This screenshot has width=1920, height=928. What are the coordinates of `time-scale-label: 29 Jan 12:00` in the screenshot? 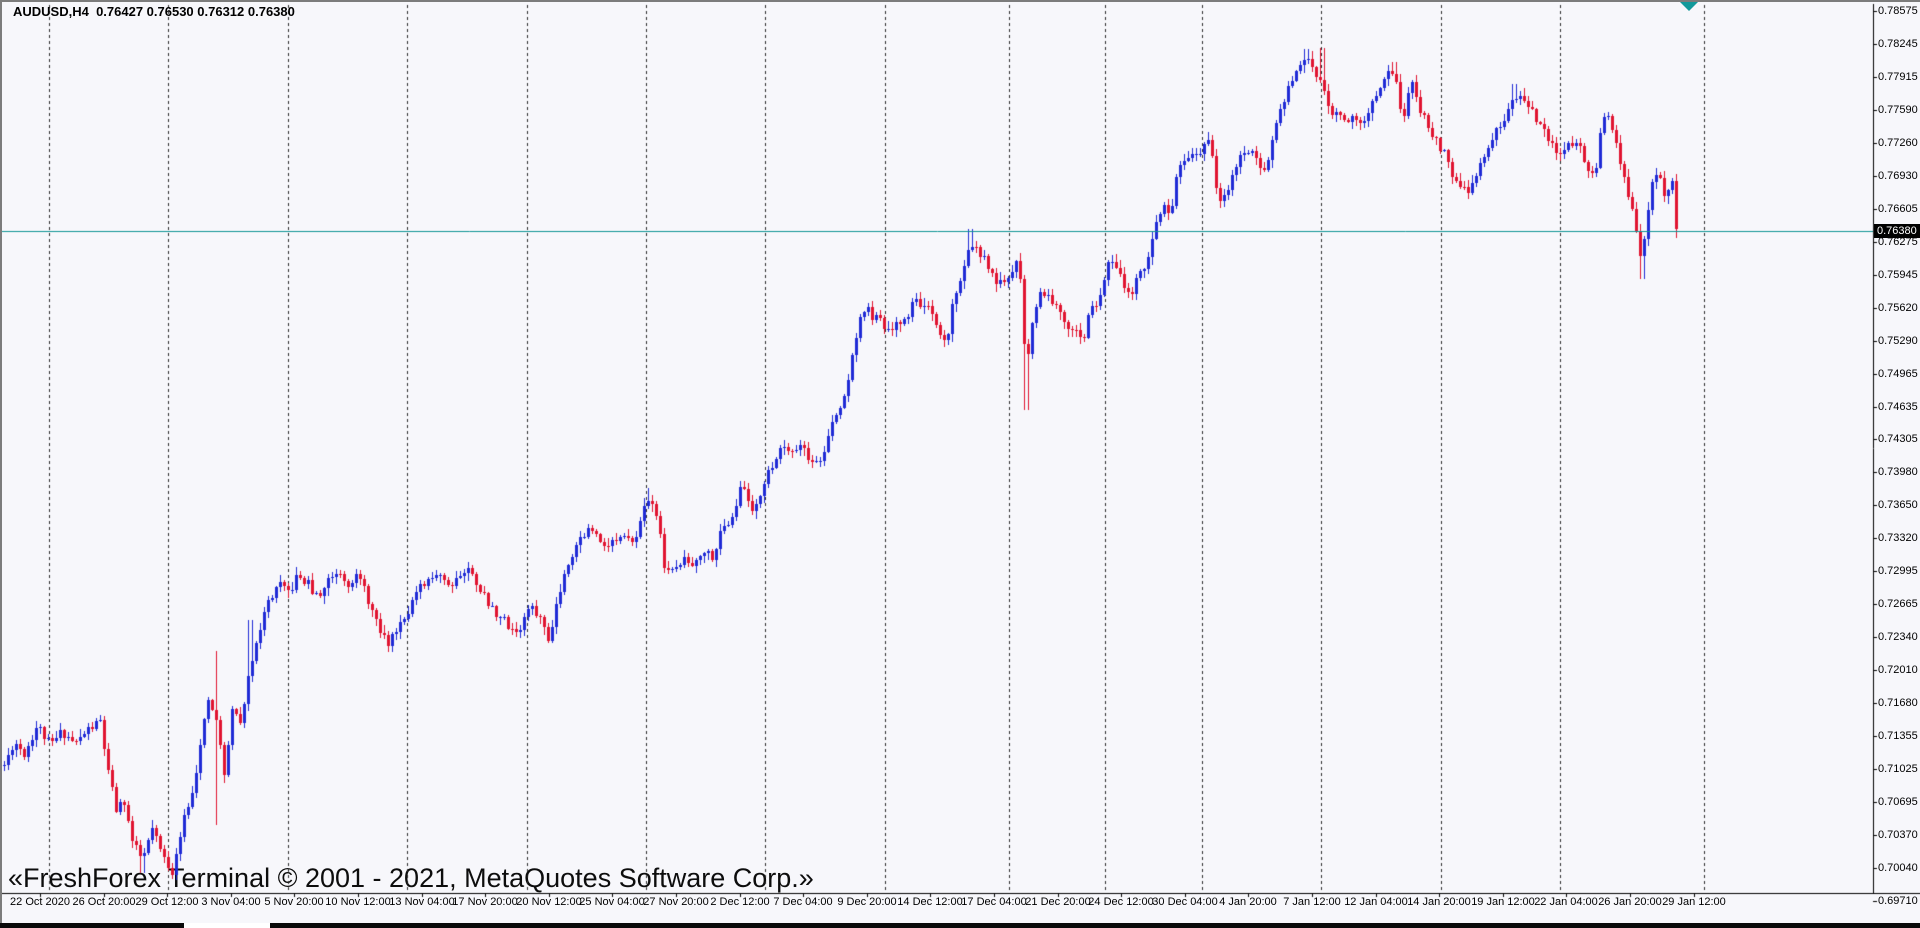 It's located at (1694, 902).